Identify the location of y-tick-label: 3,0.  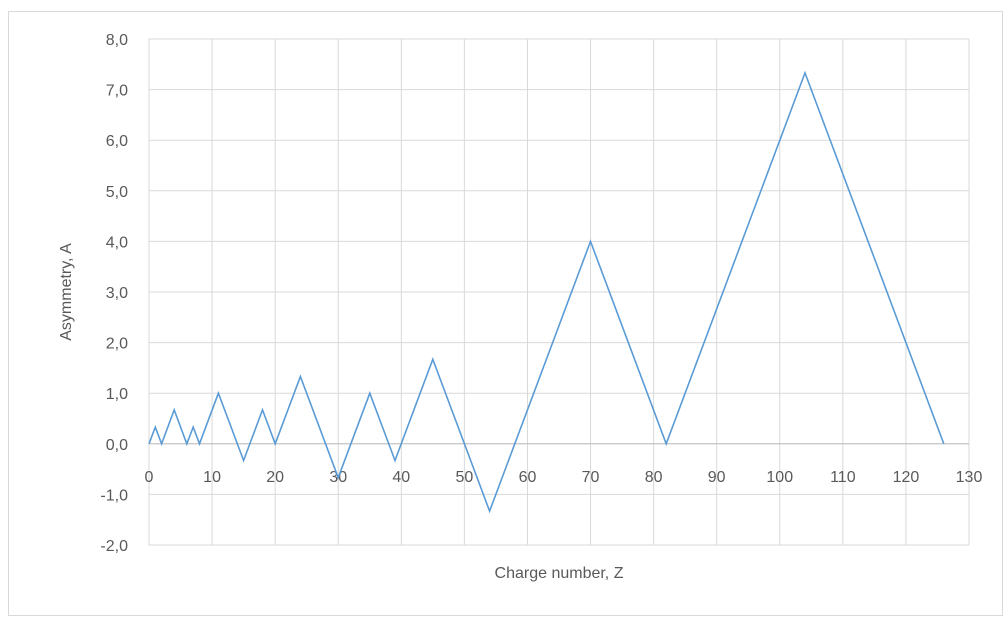
(117, 293).